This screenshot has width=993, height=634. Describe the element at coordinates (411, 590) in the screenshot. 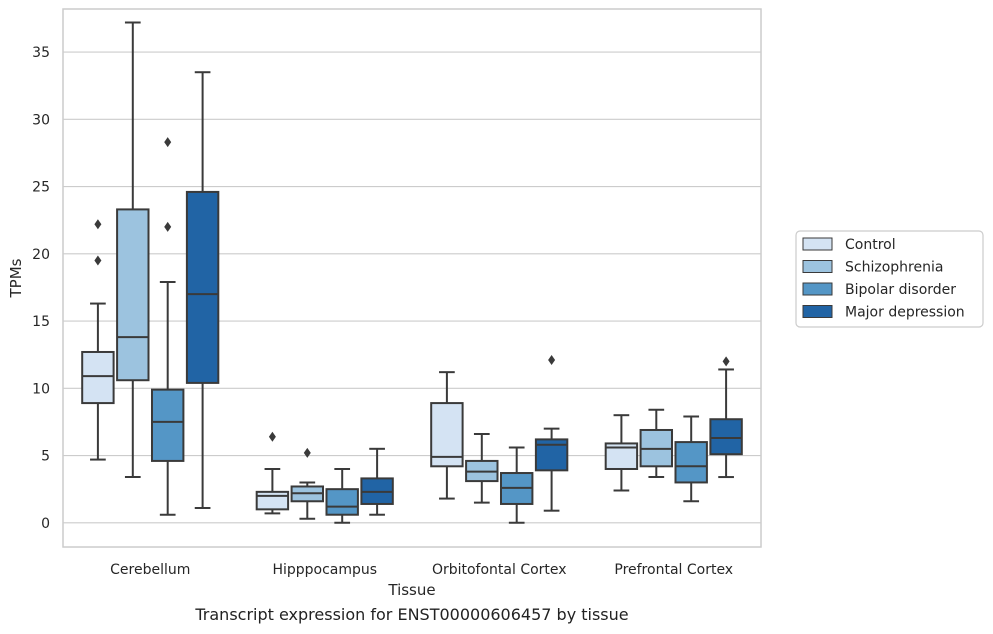

I see `x-axis-label: Tissue` at that location.